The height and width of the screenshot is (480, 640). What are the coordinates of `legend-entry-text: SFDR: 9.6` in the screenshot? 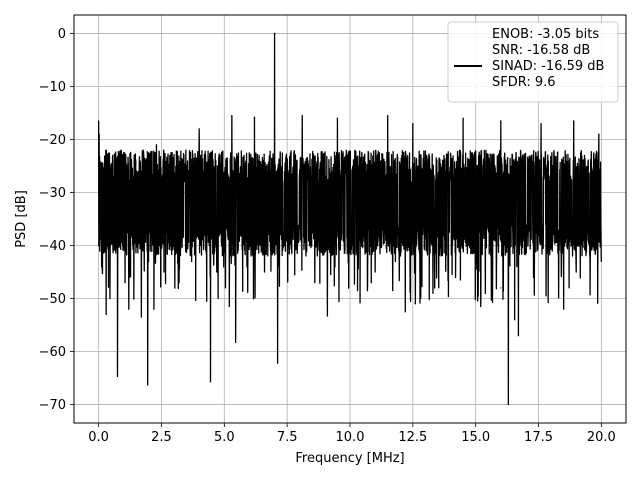 It's located at (524, 82).